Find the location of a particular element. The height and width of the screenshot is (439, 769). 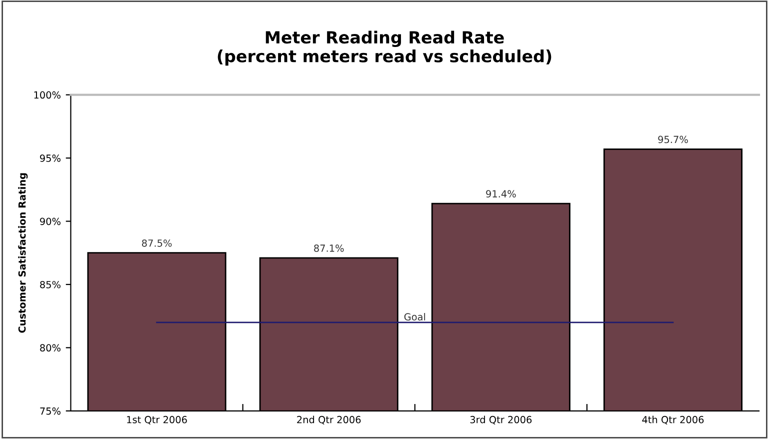

y-tick-label: 85% is located at coordinates (50, 284).